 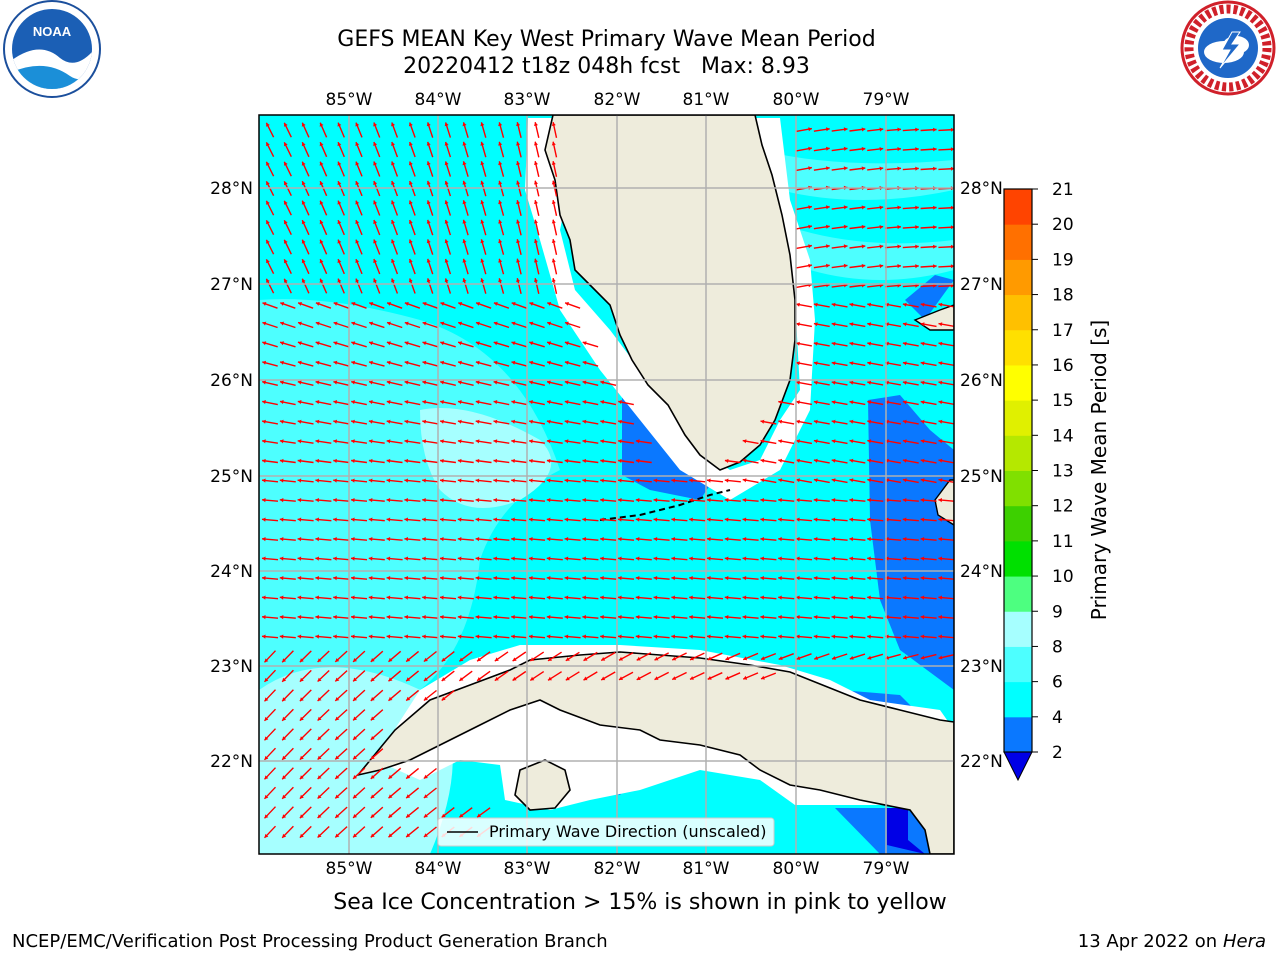 I want to click on colorbar-tick-label: 12, so click(x=1063, y=507).